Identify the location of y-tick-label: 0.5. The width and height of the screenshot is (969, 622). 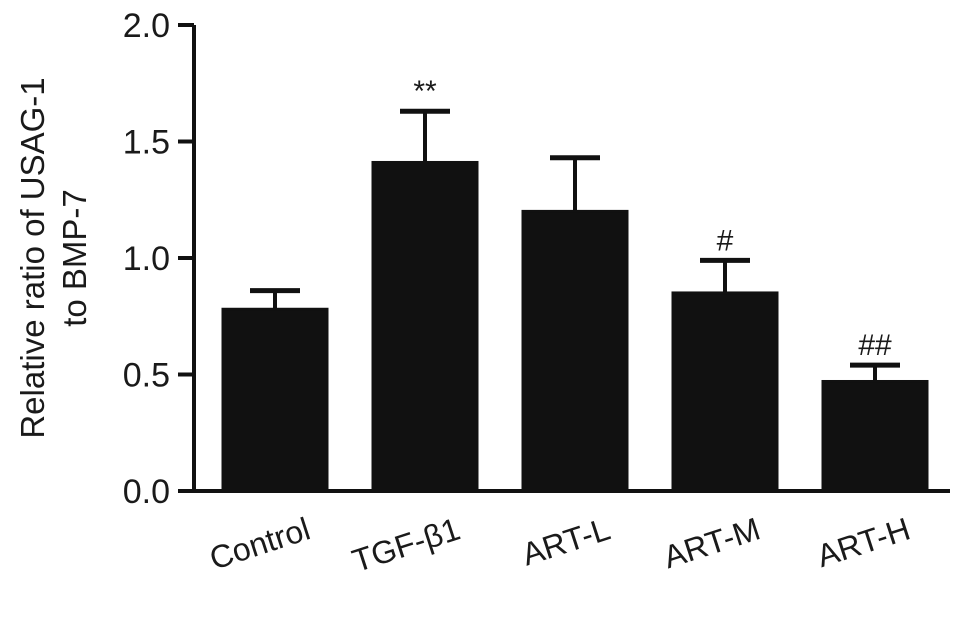
(146, 376).